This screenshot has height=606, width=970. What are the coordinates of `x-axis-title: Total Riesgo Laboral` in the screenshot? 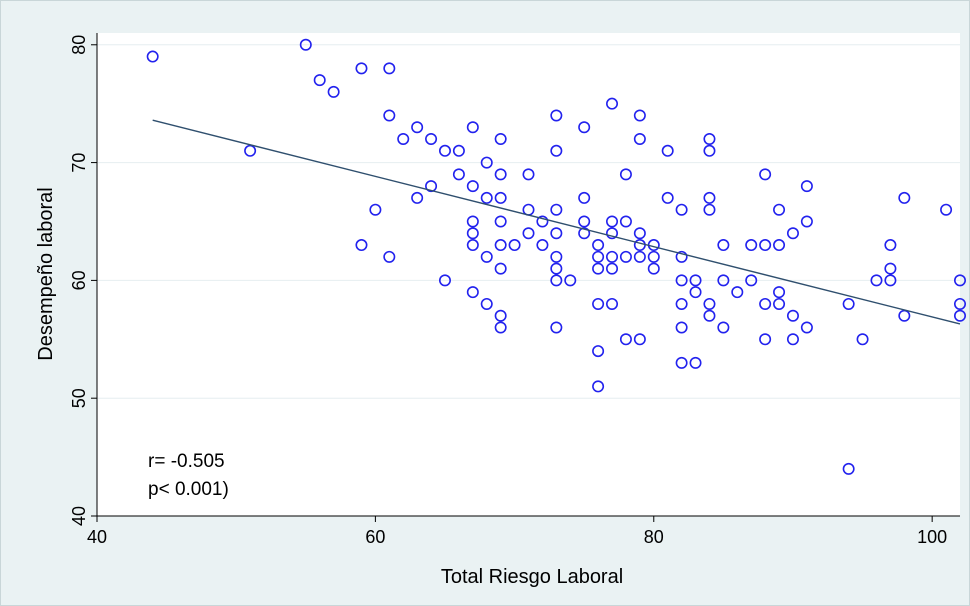 It's located at (532, 577).